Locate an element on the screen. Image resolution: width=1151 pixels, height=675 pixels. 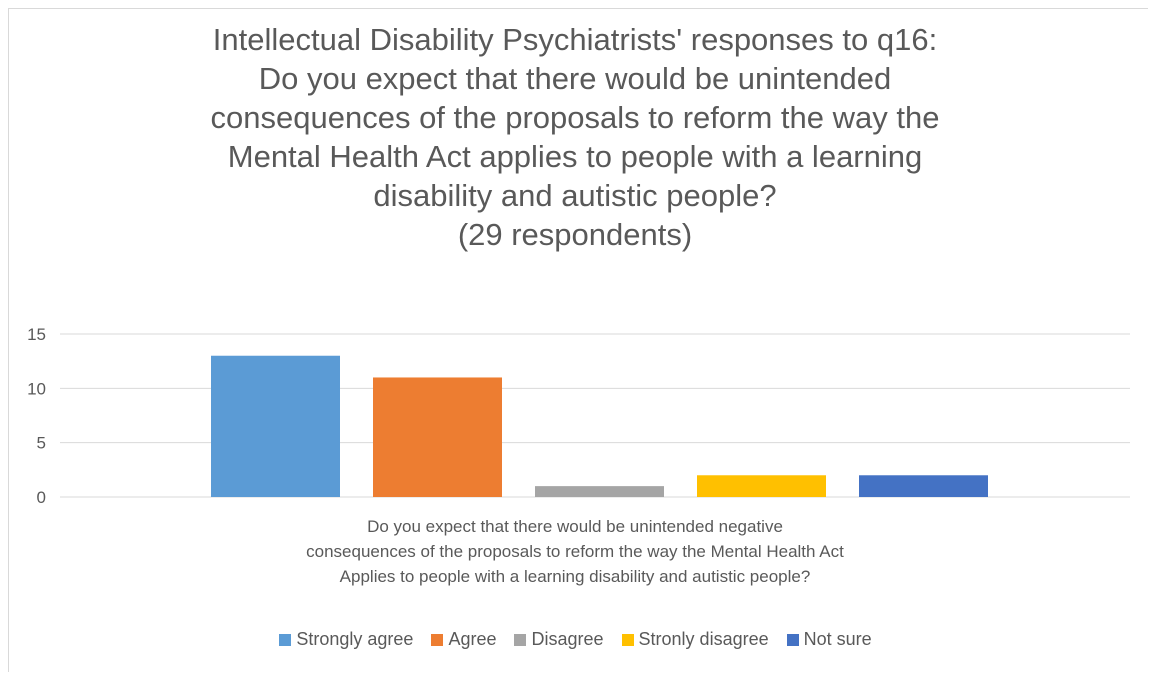
legend-item-strongly-agree: Strongly agree is located at coordinates (346, 639).